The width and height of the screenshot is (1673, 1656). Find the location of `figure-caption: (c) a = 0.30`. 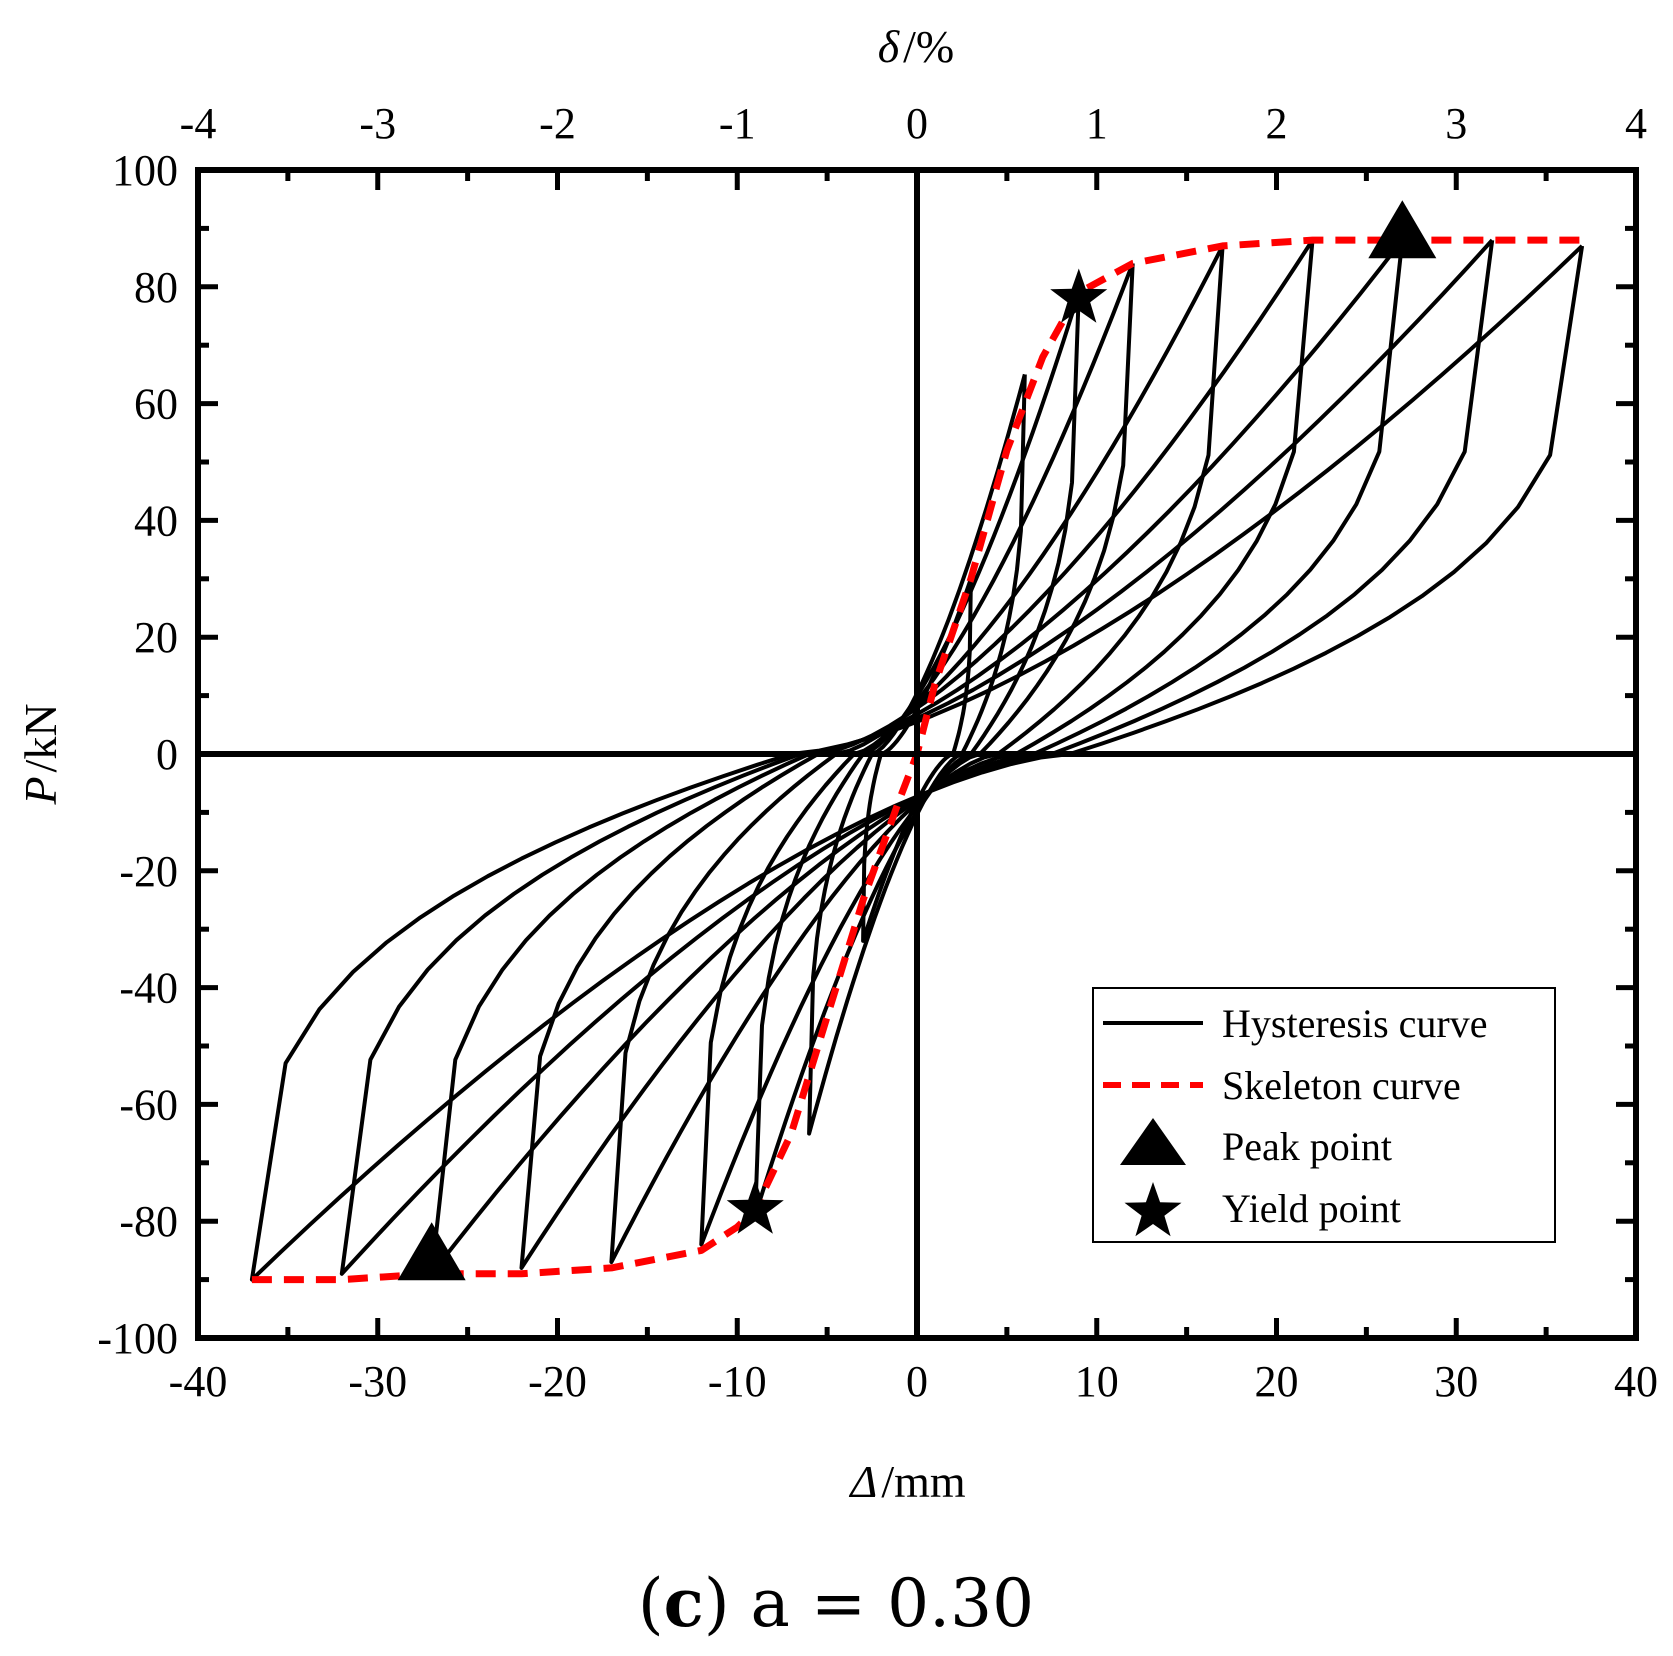

figure-caption: (c) a = 0.30 is located at coordinates (836, 1603).